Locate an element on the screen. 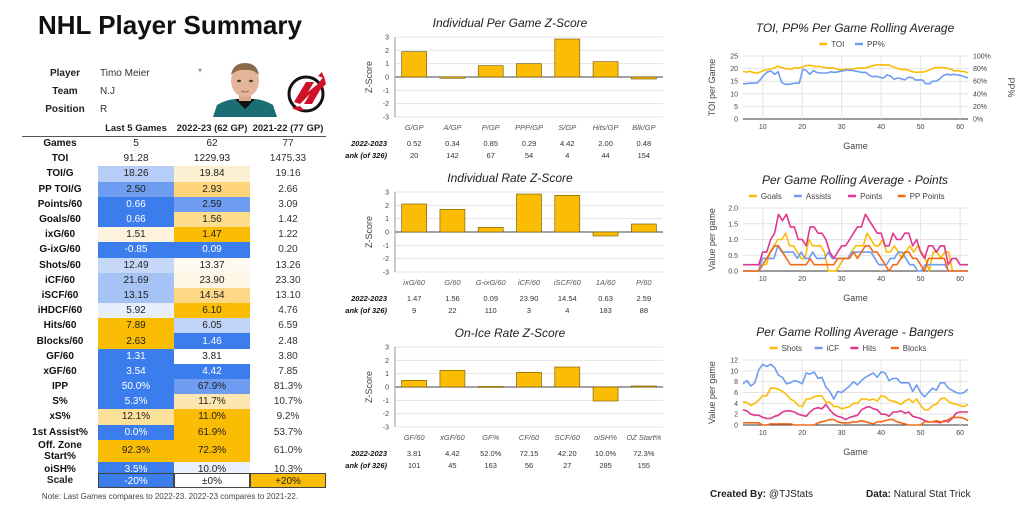 The width and height of the screenshot is (1023, 512). y2-axis-label: PP% is located at coordinates (1011, 87).